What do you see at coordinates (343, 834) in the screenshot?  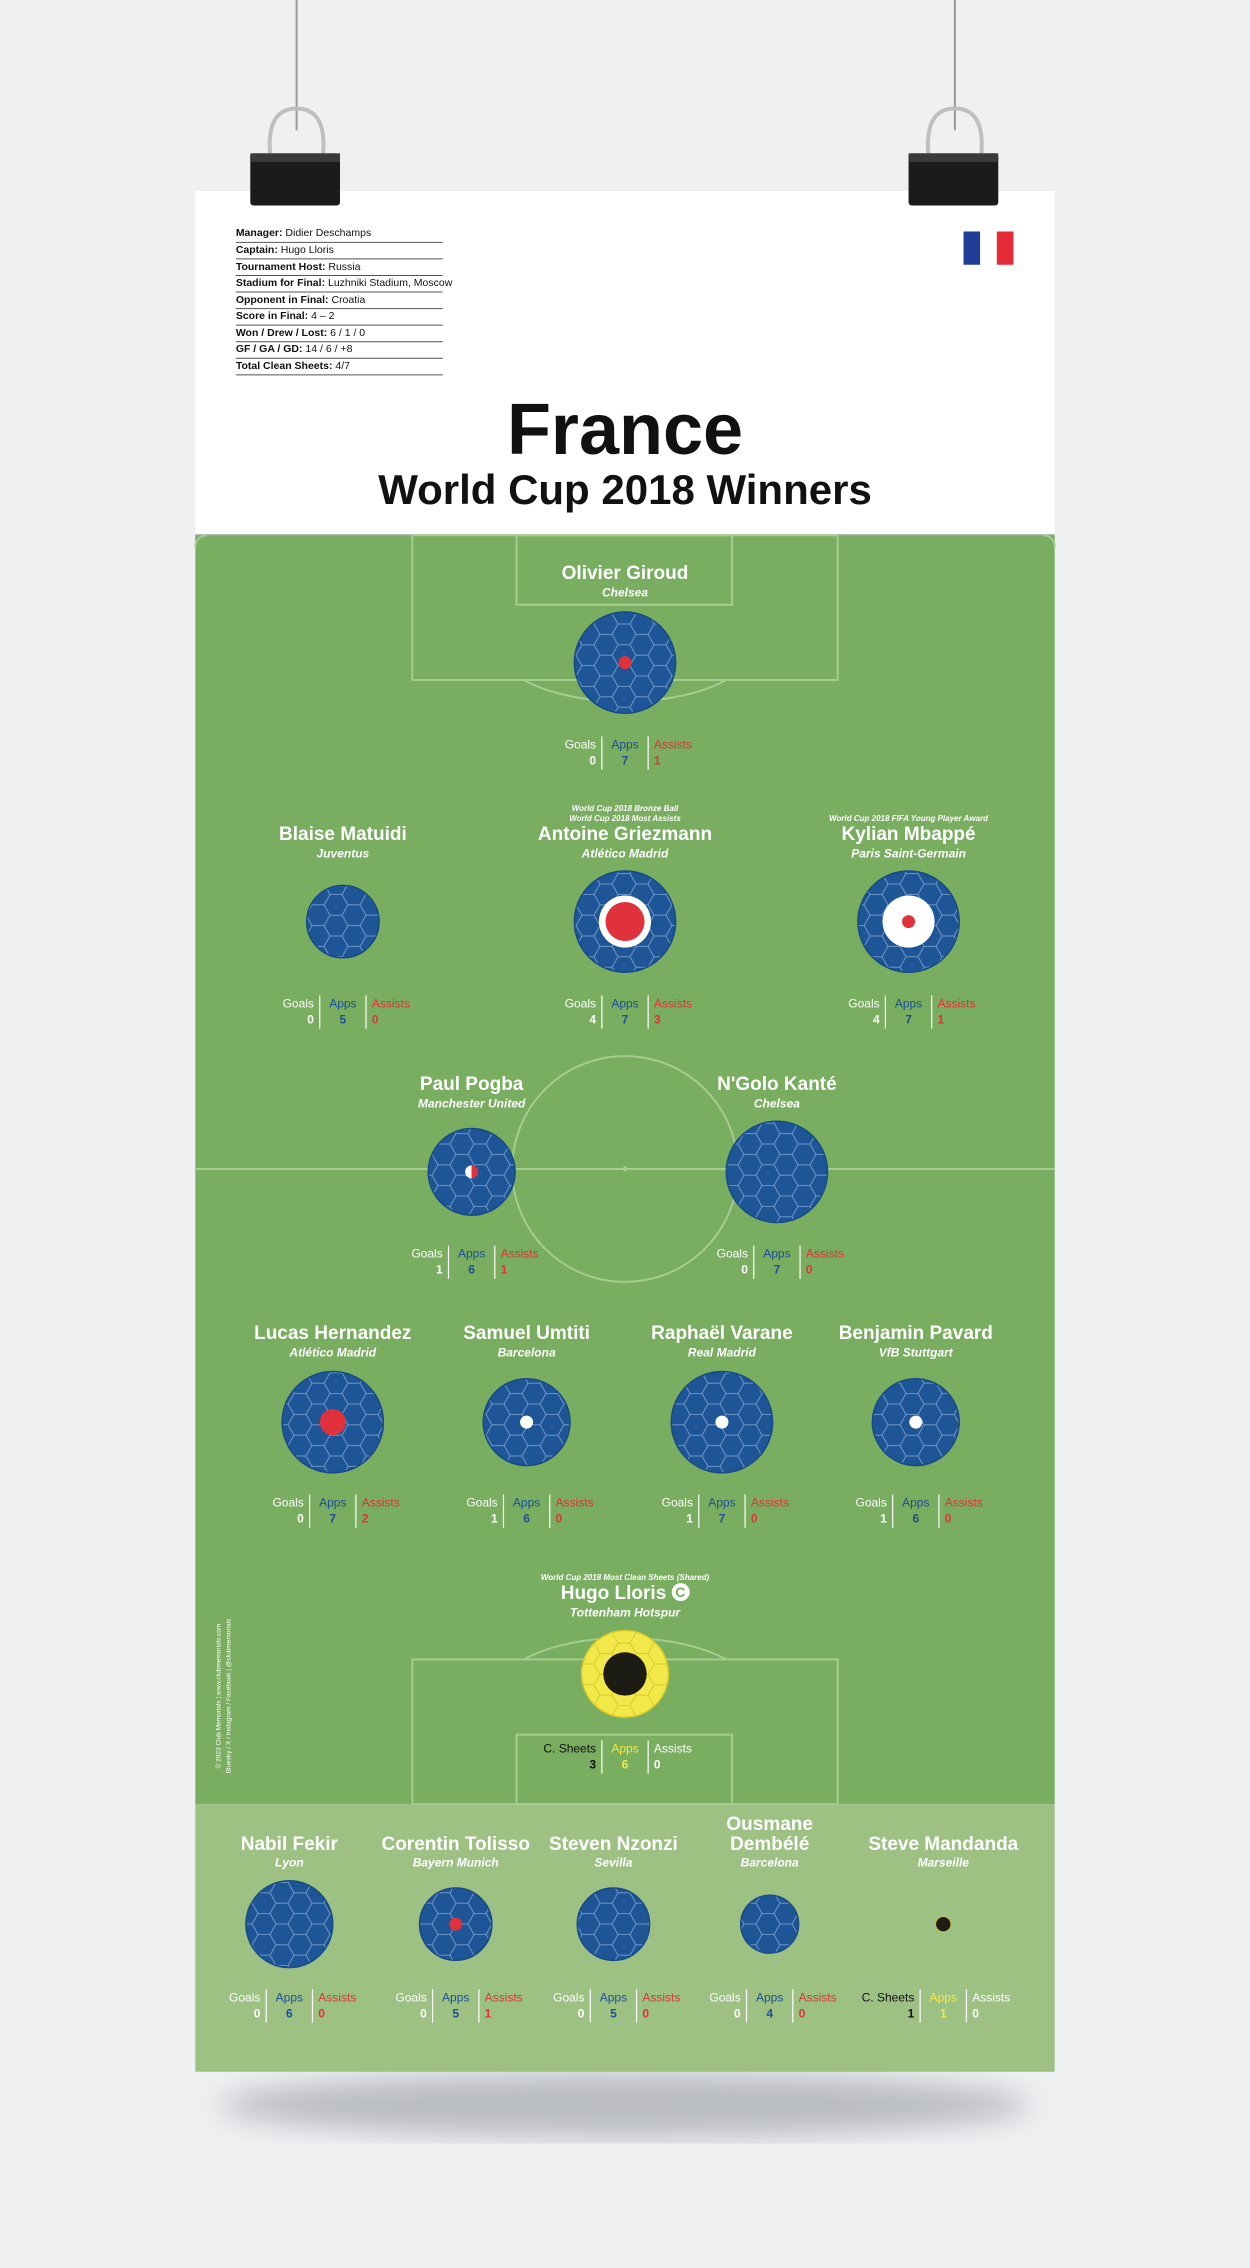 I see `player-name: Blaise Matuidi` at bounding box center [343, 834].